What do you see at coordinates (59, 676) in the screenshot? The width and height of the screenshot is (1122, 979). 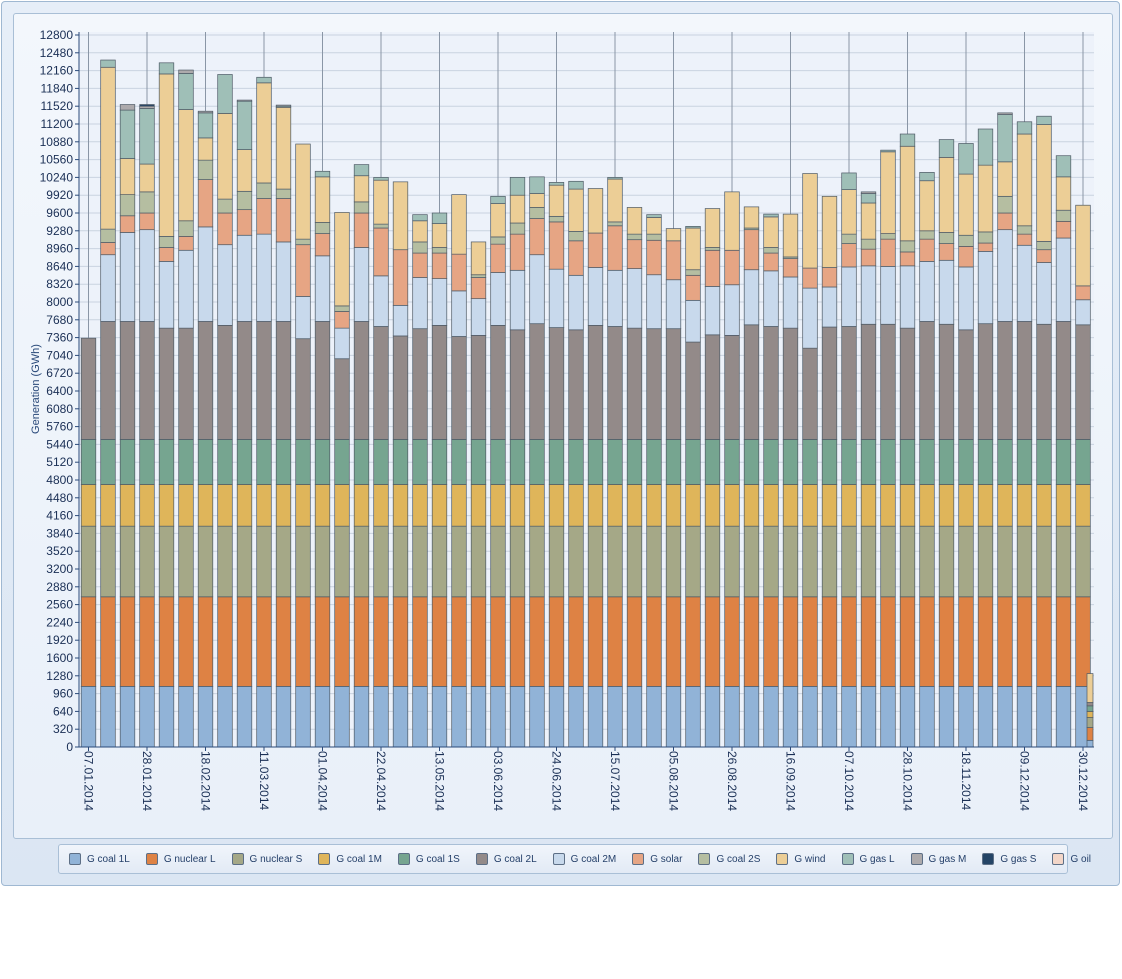 I see `y-tick-label: 1280` at bounding box center [59, 676].